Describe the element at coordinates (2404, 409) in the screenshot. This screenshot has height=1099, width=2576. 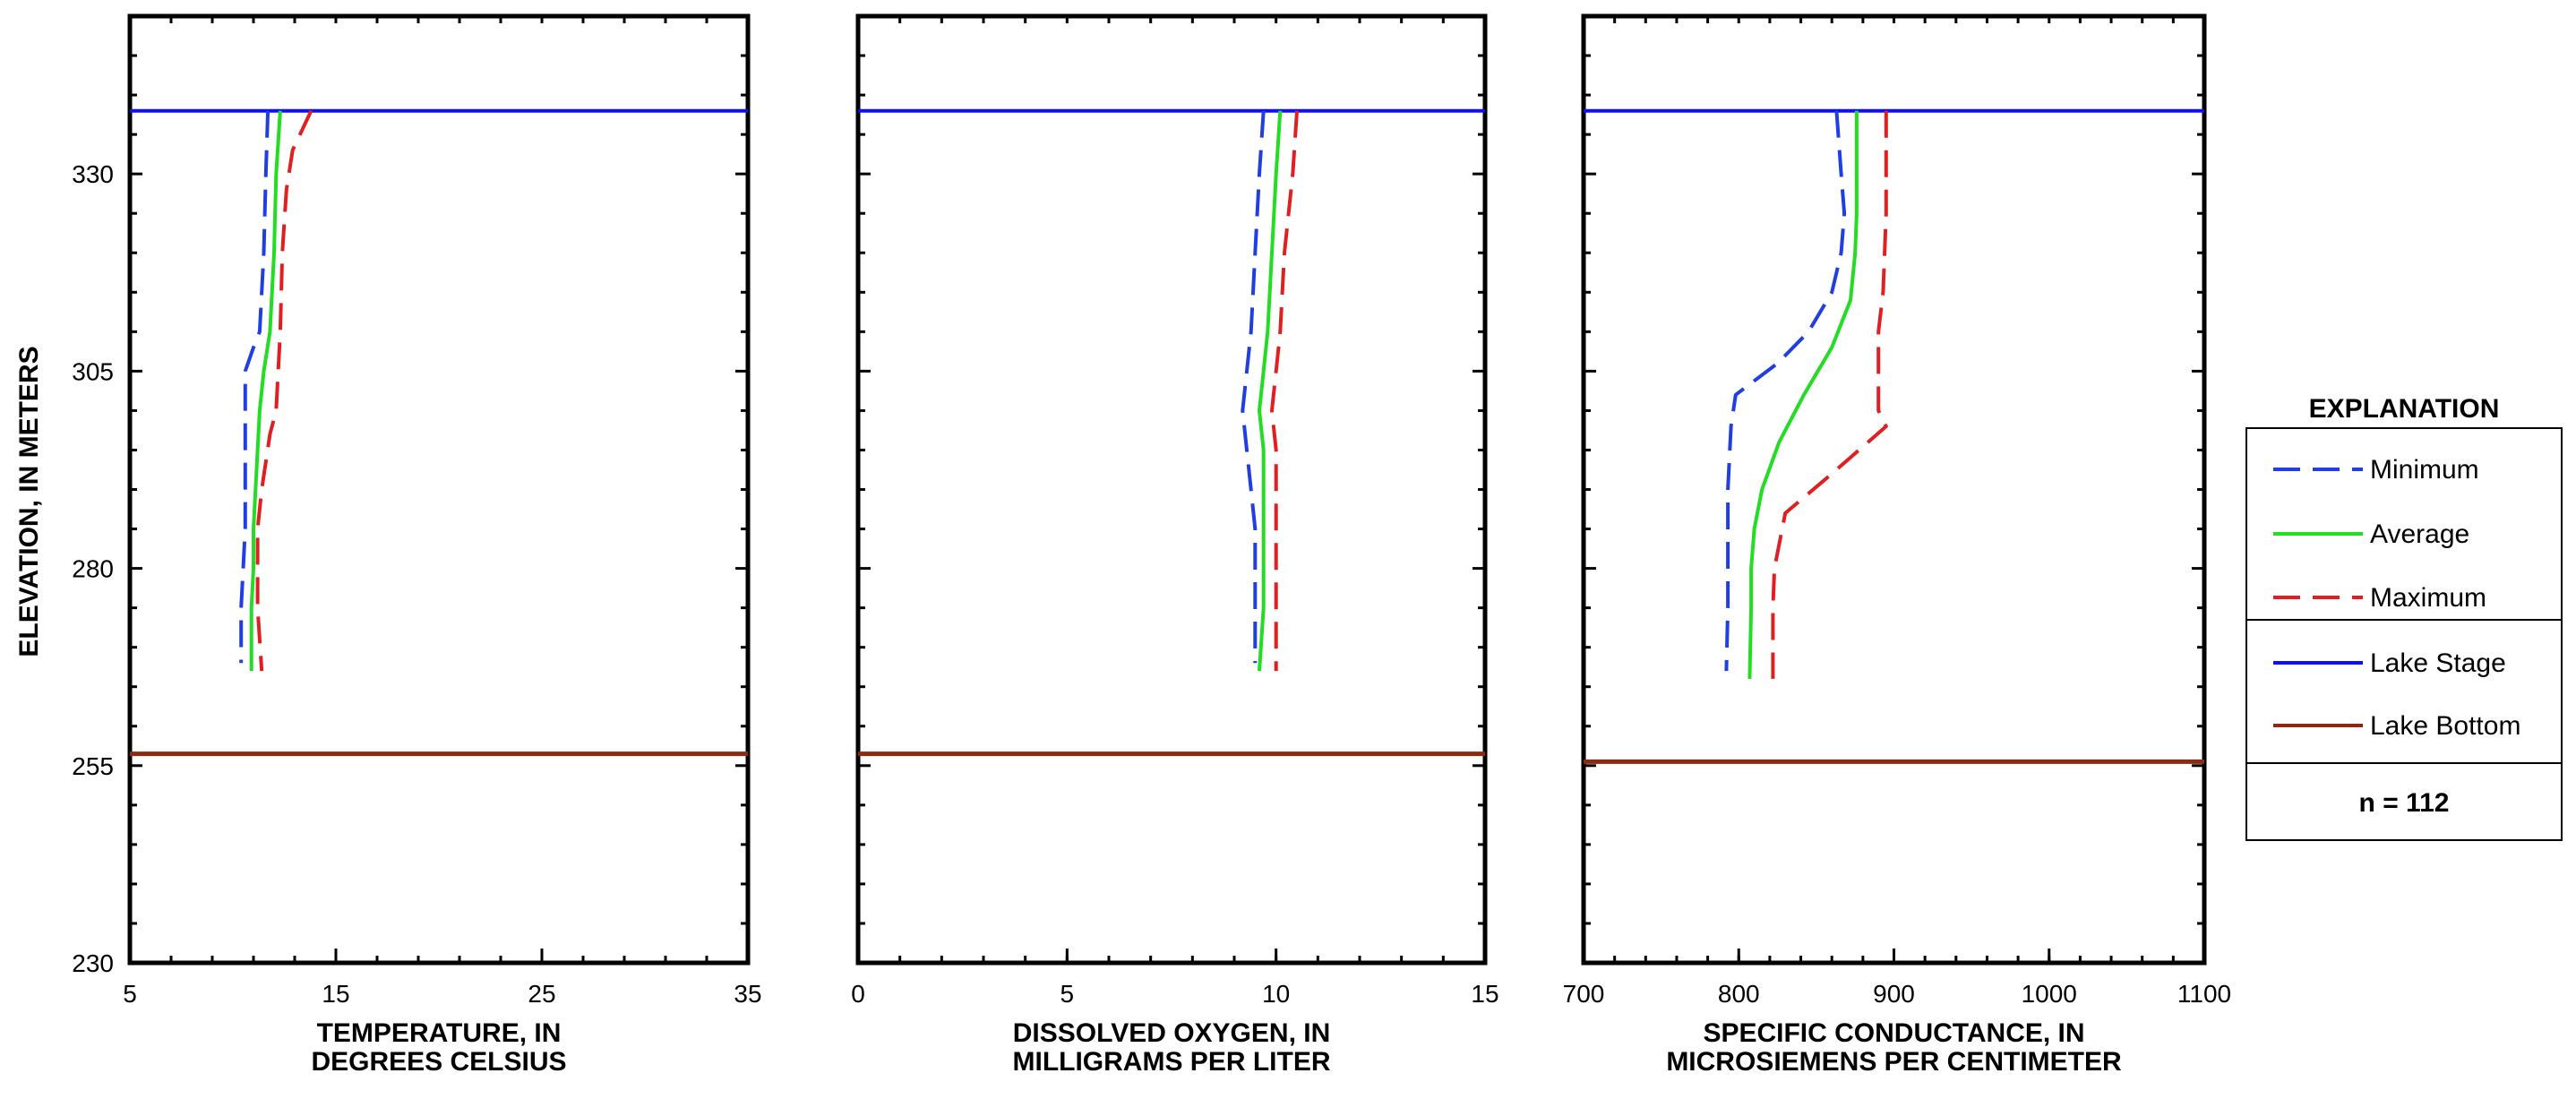
I see `legend-title: EXPLANATION` at that location.